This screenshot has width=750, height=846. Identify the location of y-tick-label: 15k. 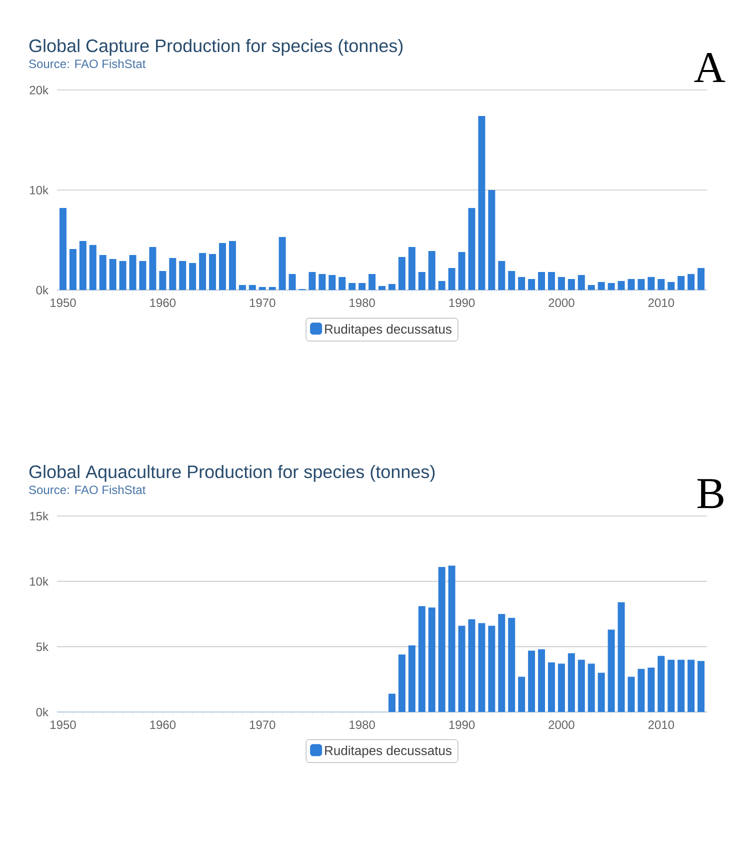
(39, 516).